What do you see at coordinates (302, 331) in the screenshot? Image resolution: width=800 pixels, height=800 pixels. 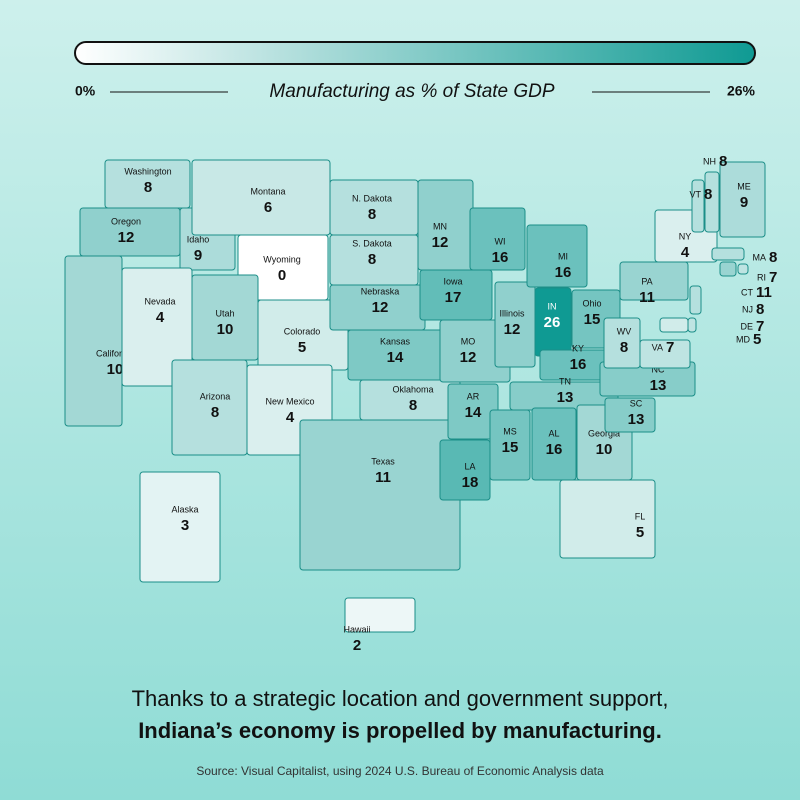 I see `state-name: Colorado` at bounding box center [302, 331].